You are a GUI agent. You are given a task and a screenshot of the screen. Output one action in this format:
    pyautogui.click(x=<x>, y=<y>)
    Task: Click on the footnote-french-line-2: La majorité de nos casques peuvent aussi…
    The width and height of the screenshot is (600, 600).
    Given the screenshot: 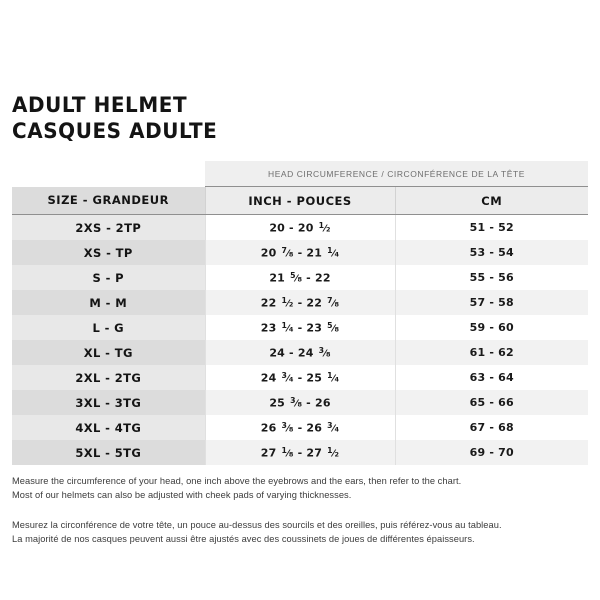 What is the action you would take?
    pyautogui.click(x=243, y=539)
    